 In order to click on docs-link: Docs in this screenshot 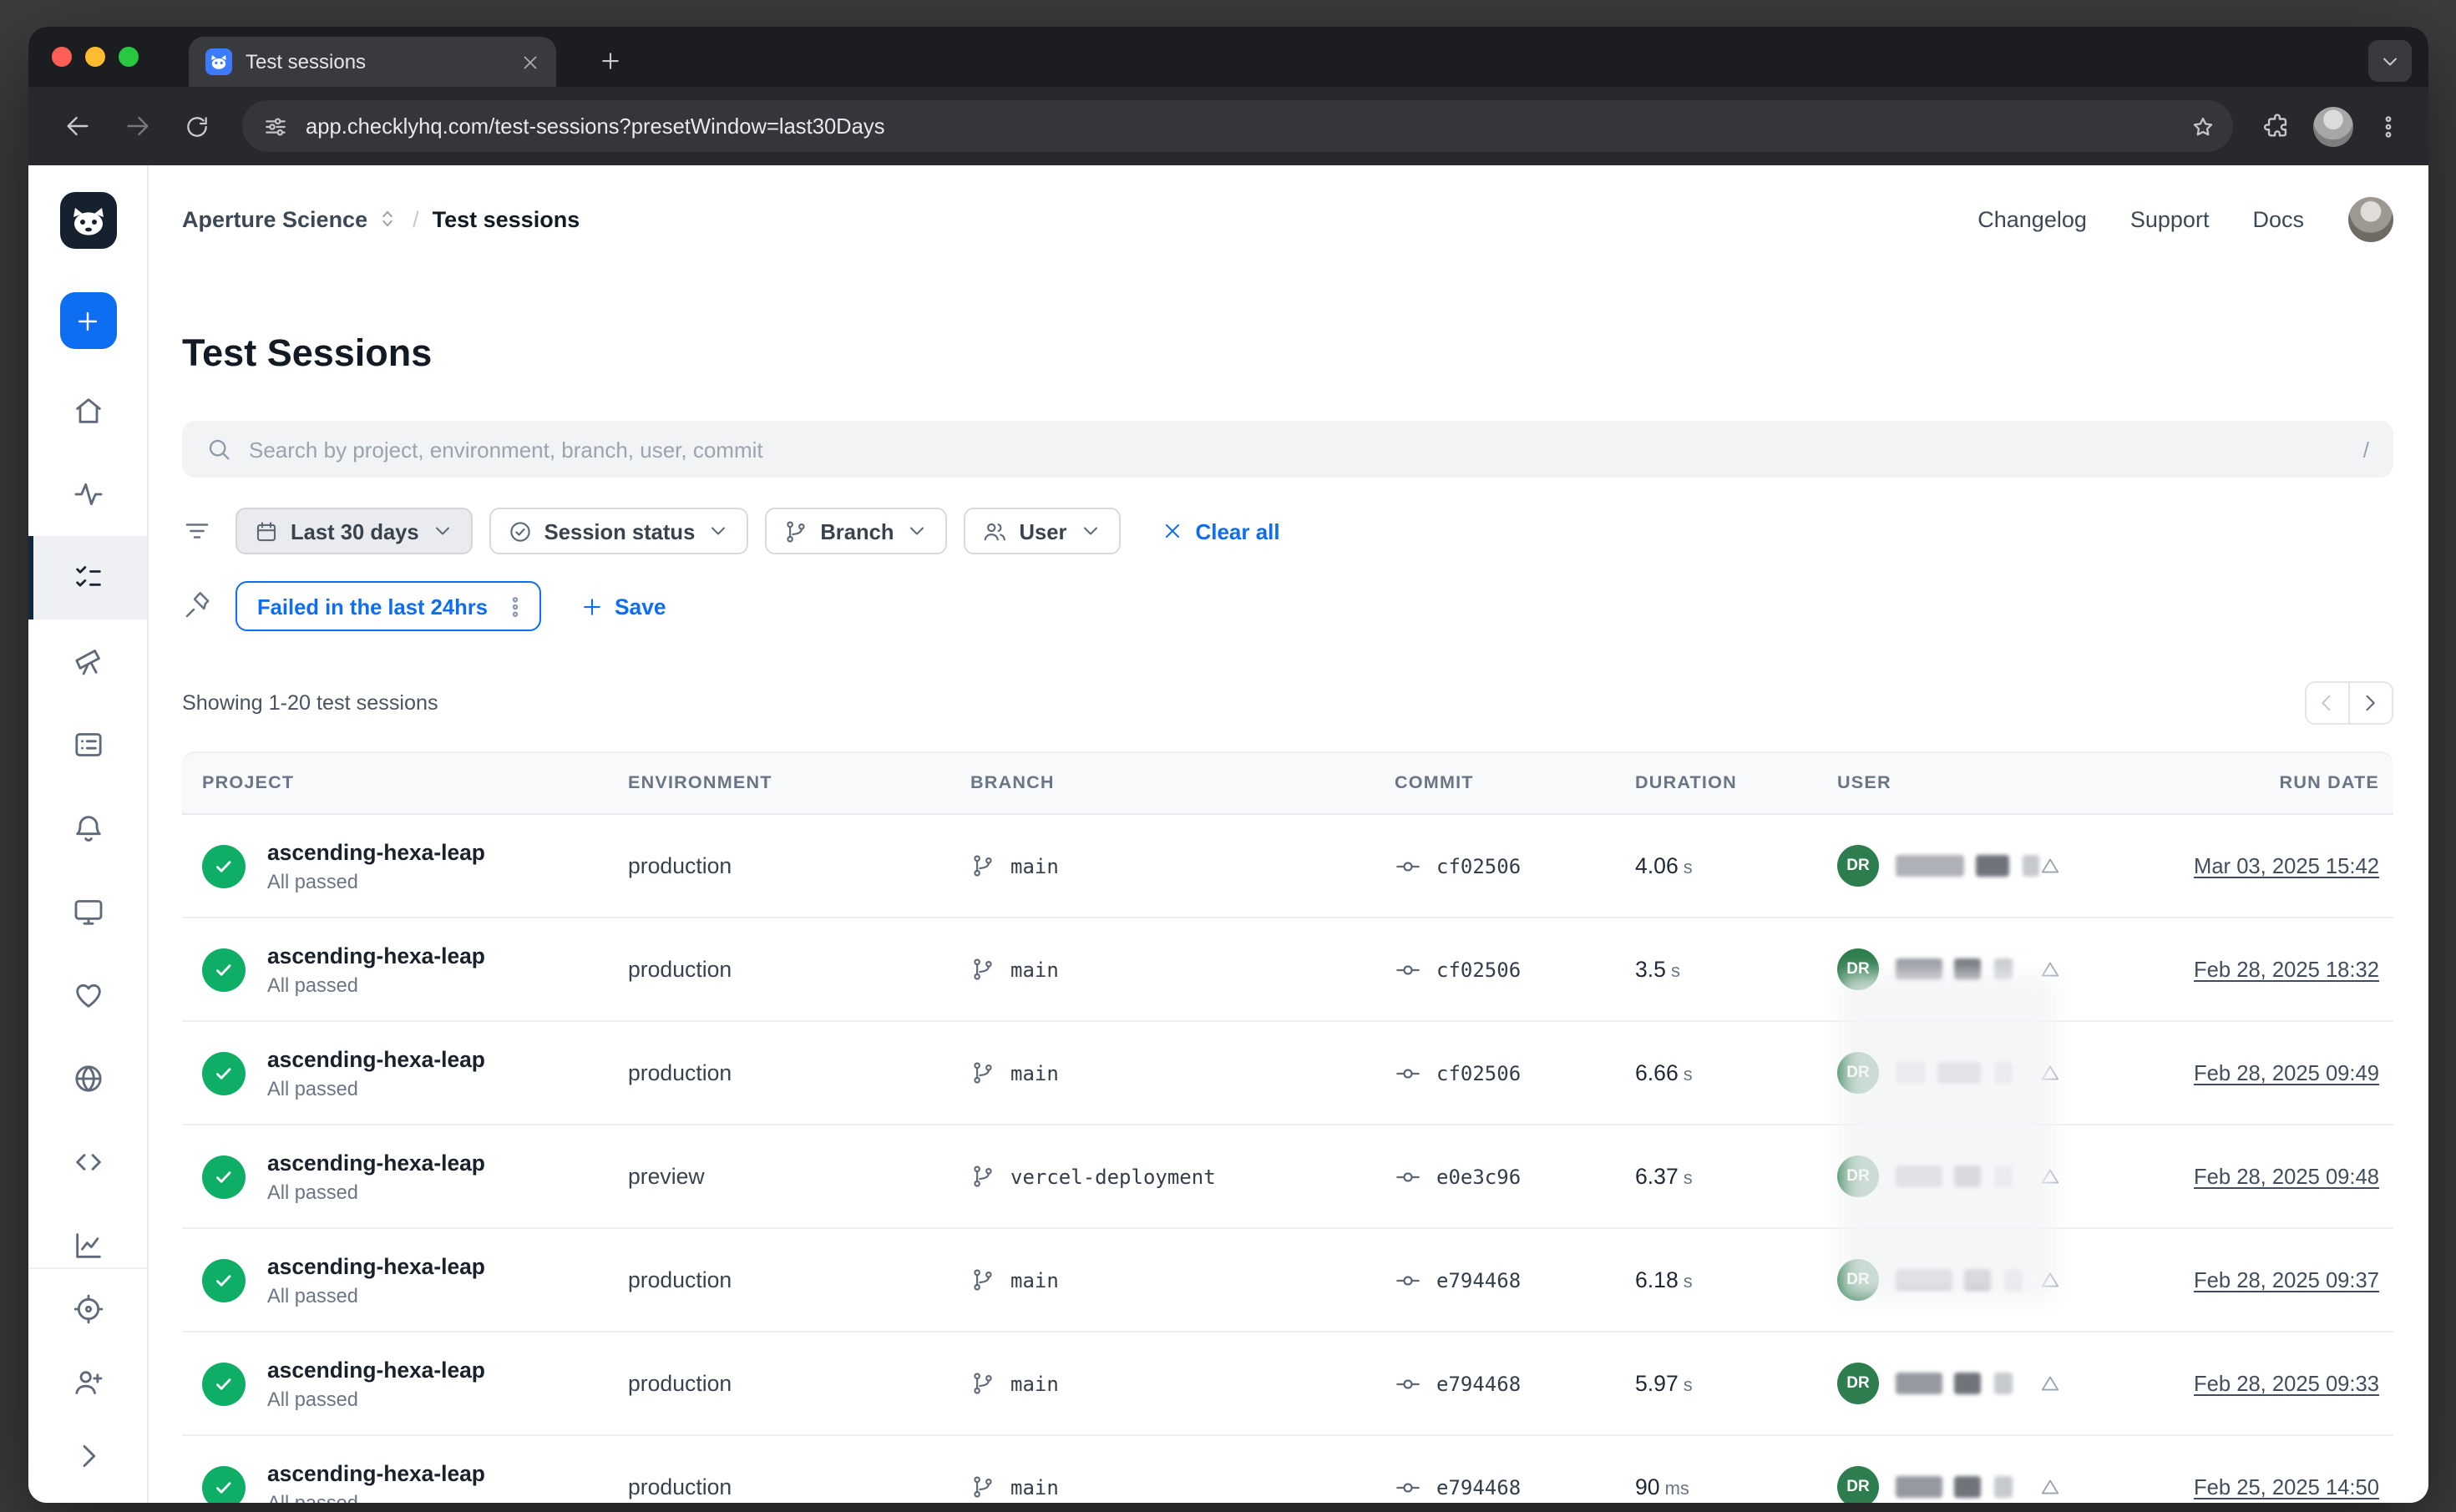, I will do `click(2278, 219)`.